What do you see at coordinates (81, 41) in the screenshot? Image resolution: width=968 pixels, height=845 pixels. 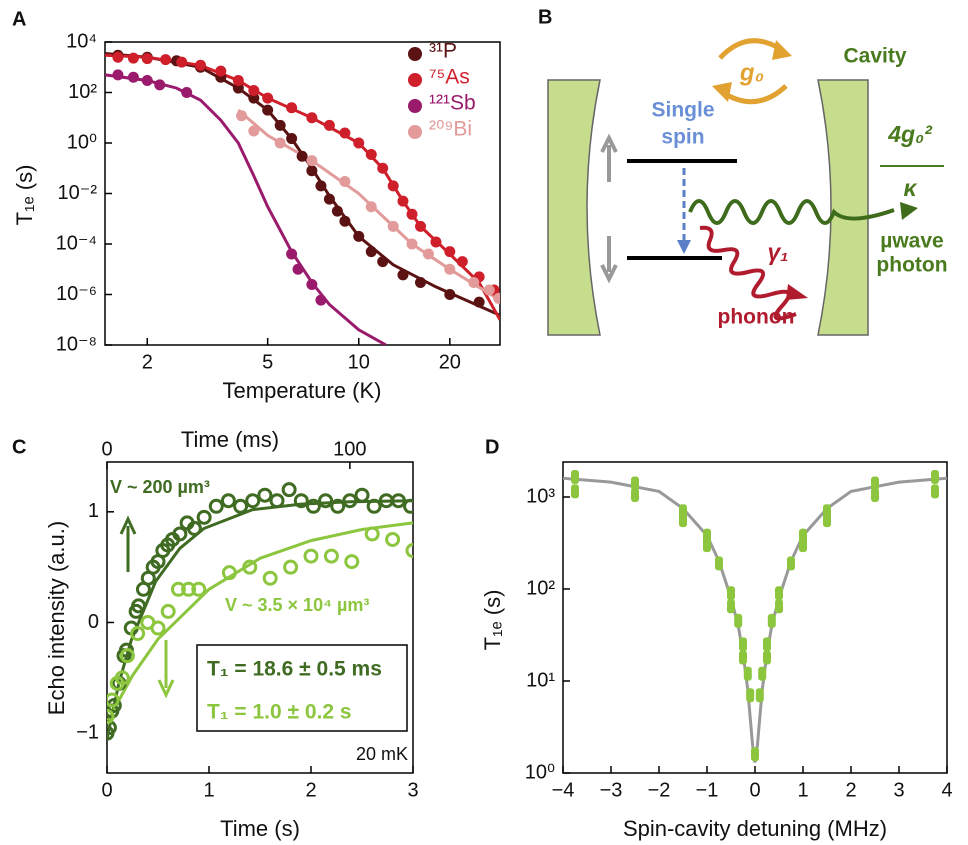 I see `y-tick-label: 10⁴` at bounding box center [81, 41].